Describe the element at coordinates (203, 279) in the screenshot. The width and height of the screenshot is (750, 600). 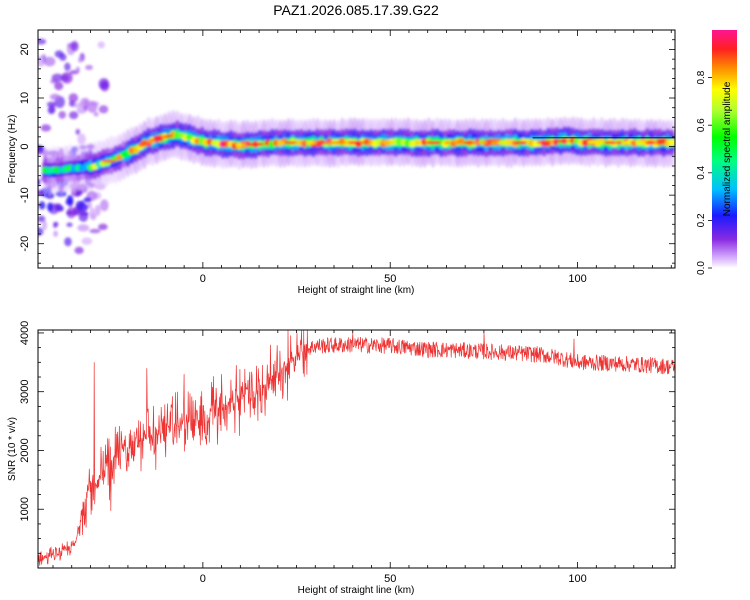
I see `spectrogram-x-tick-label: 0` at that location.